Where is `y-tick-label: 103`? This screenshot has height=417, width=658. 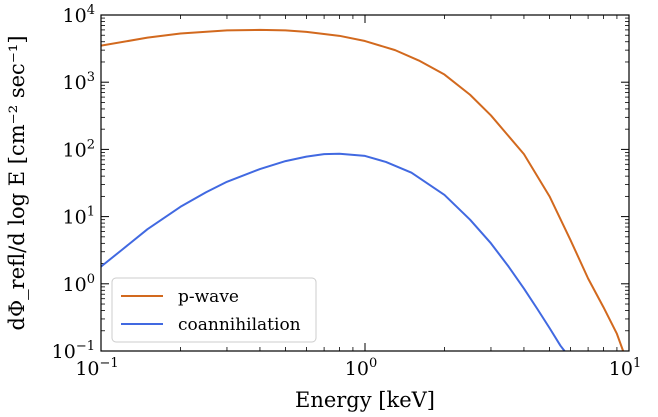 y-tick-label: 103 is located at coordinates (79, 82).